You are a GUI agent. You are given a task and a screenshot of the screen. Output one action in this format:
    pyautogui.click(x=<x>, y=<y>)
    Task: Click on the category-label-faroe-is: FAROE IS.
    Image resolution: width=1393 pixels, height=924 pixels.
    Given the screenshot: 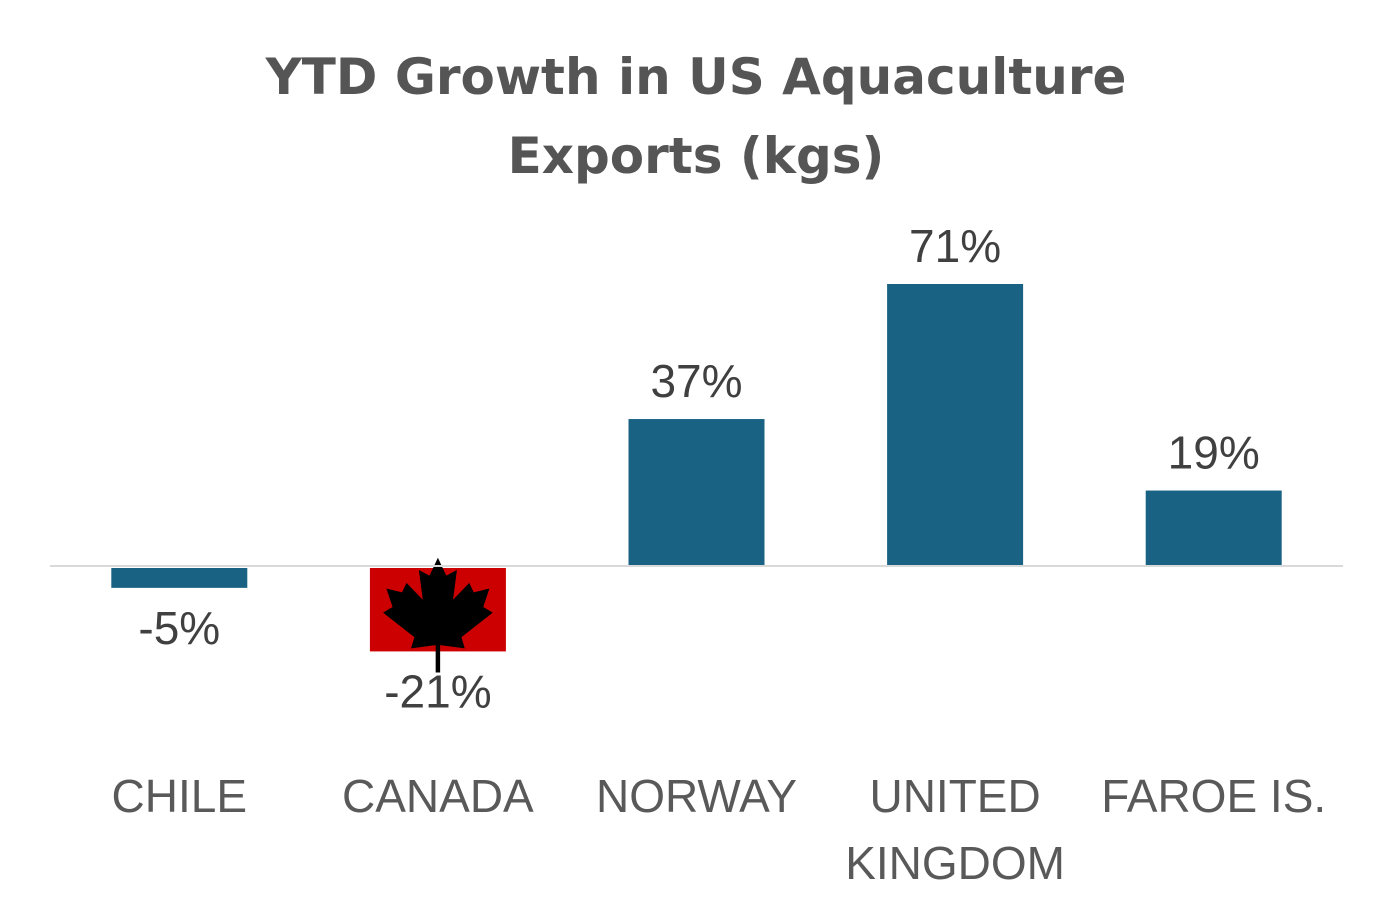 What is the action you would take?
    pyautogui.click(x=1213, y=796)
    